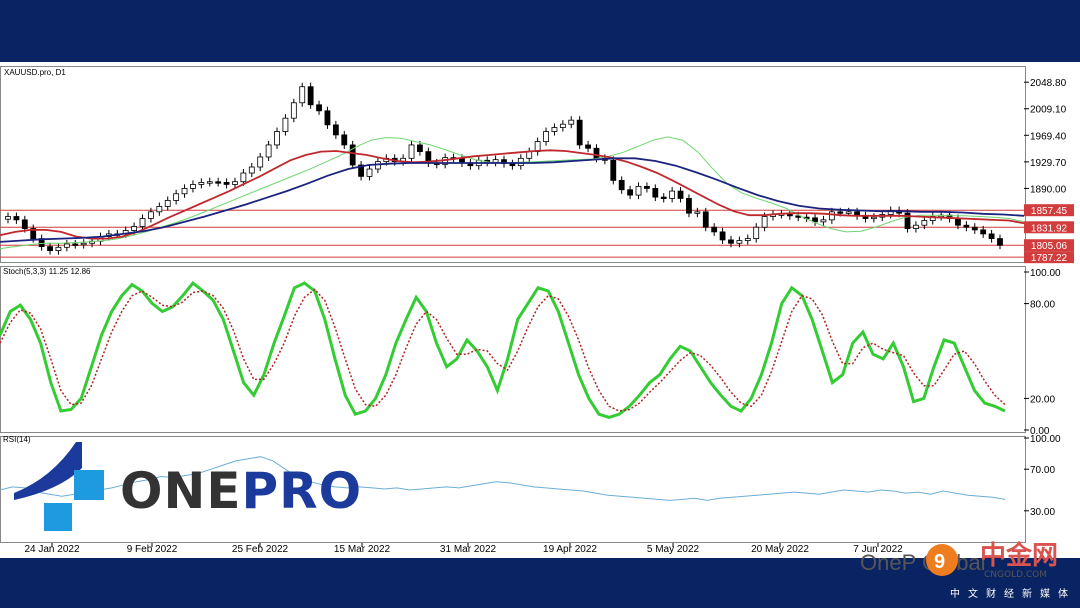  Describe the element at coordinates (260, 549) in the screenshot. I see `x-tick-label: 25 Feb 2022` at that location.